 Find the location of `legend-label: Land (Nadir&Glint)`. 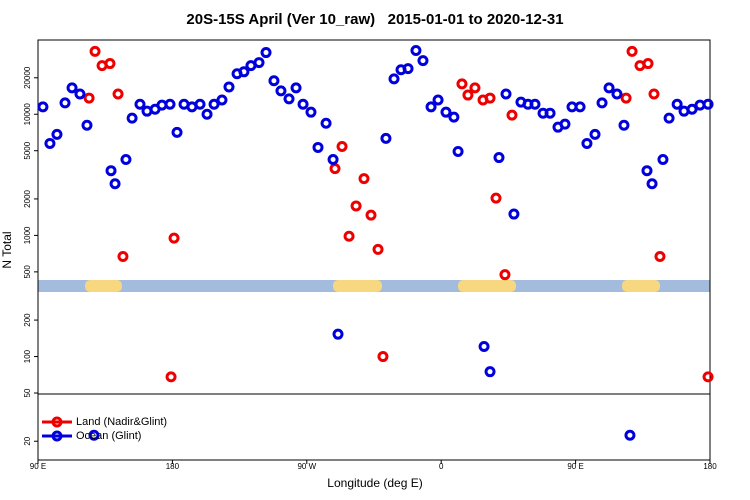

legend-label: Land (Nadir&Glint) is located at coordinates (121, 422).